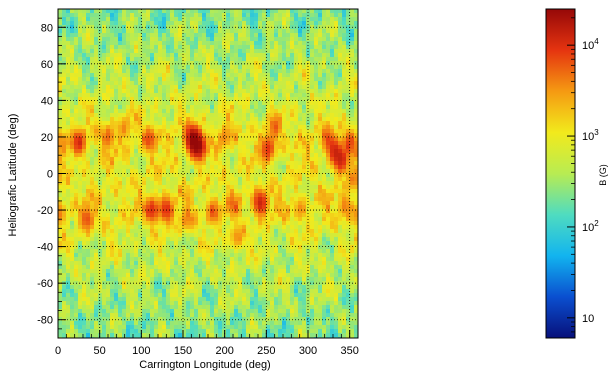 The image size is (610, 372). What do you see at coordinates (266, 351) in the screenshot?
I see `x-tick-label: 250` at bounding box center [266, 351].